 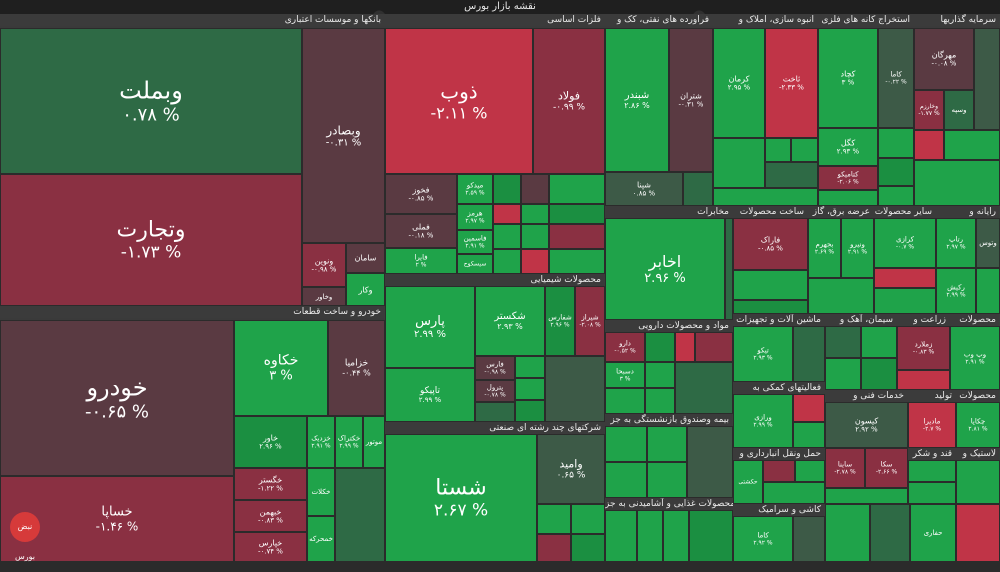 I want to click on tile-fmli: فملی -۰.۱۸ %, so click(x=421, y=231).